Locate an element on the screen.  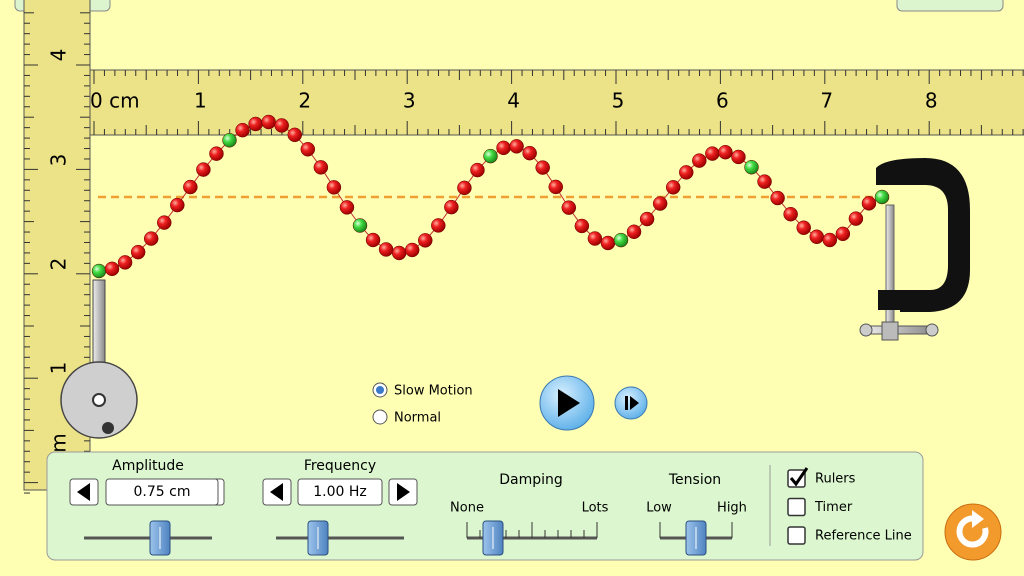
ruler-body is located at coordinates (556, 102).